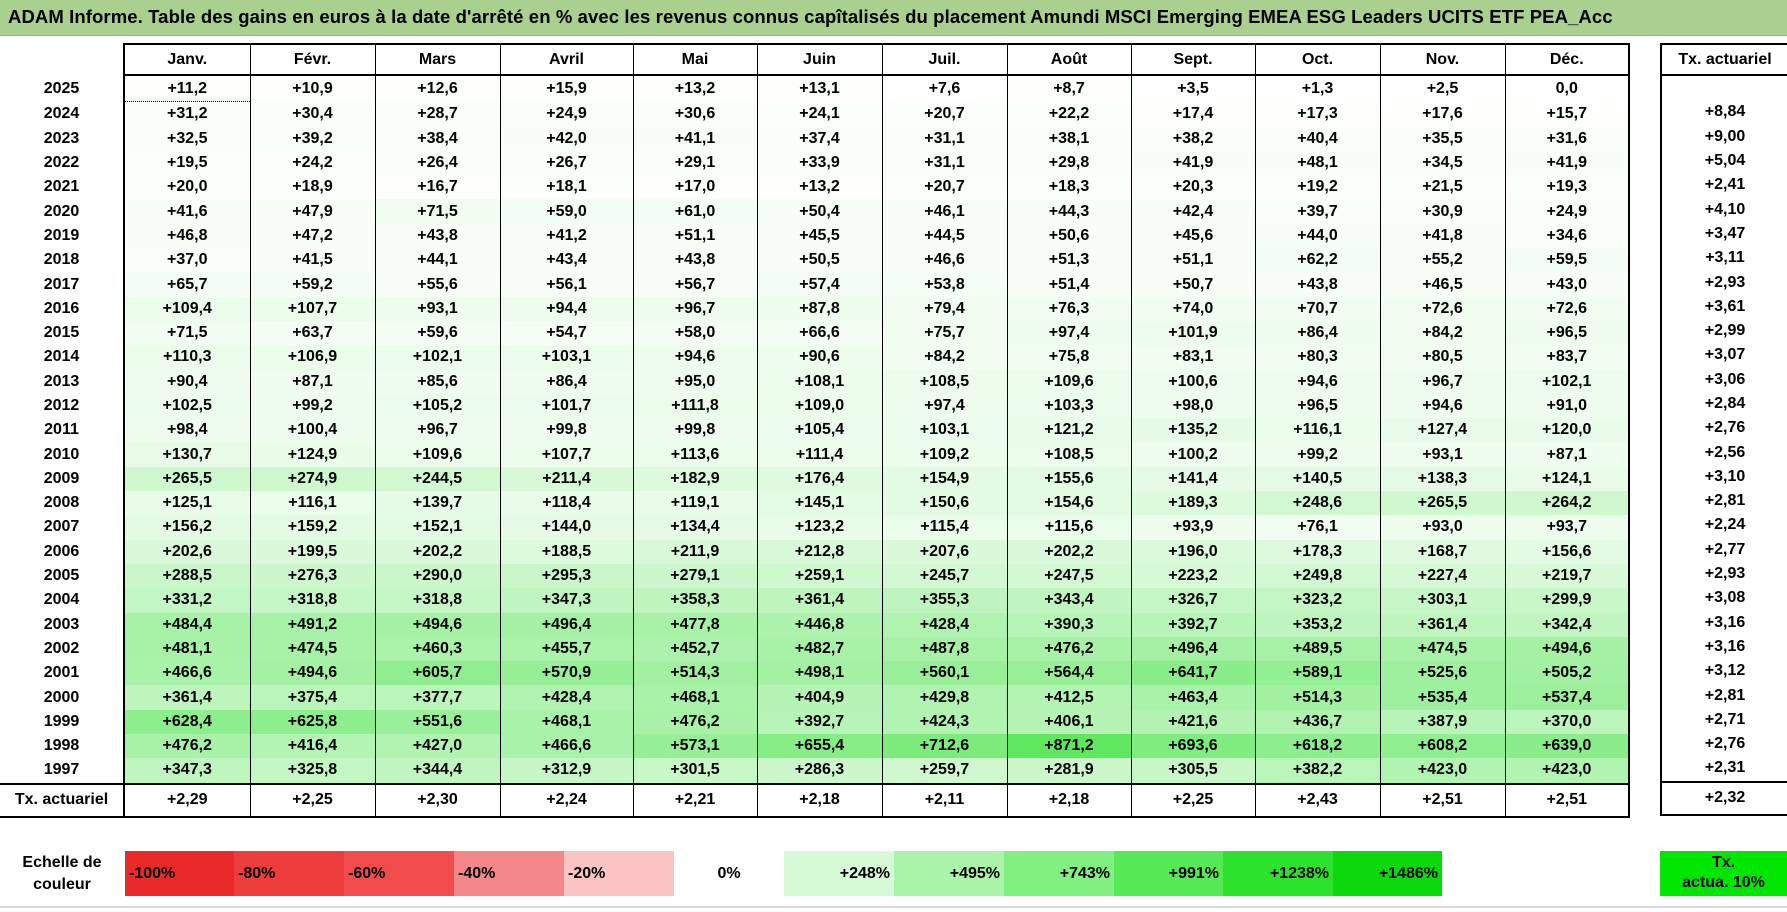  Describe the element at coordinates (820, 236) in the screenshot. I see `gain-cell: +45,5` at that location.